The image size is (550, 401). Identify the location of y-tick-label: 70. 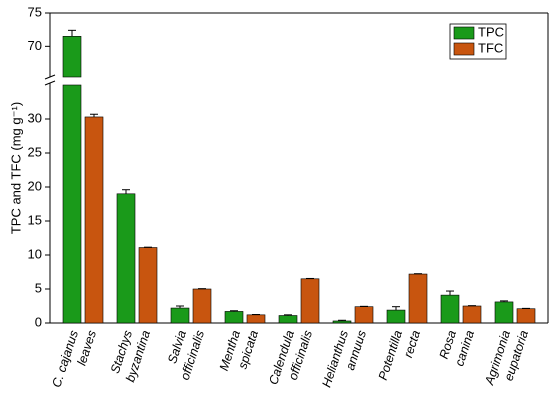
(35, 45).